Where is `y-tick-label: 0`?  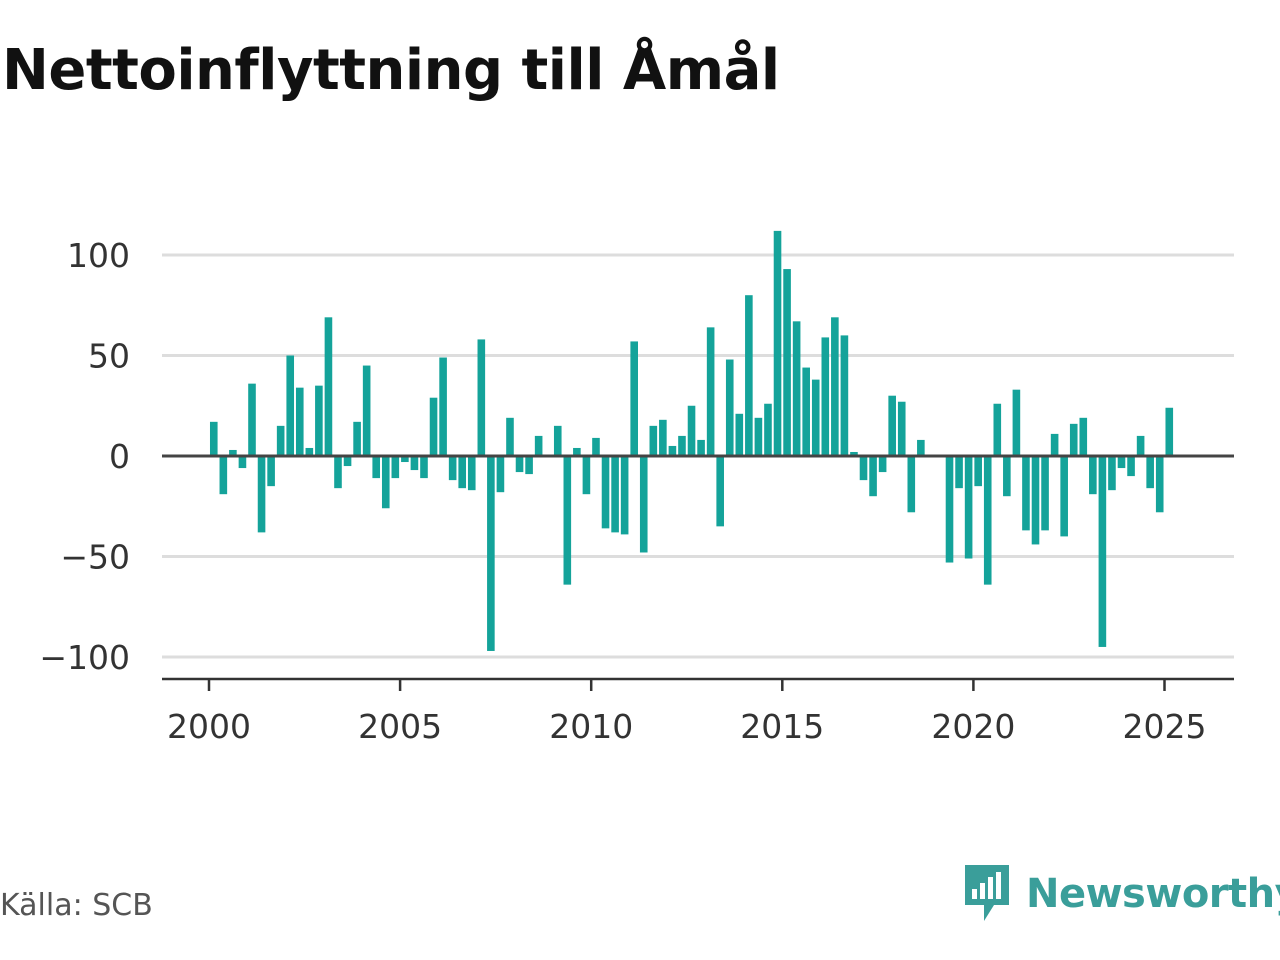
y-tick-label: 0 is located at coordinates (119, 456).